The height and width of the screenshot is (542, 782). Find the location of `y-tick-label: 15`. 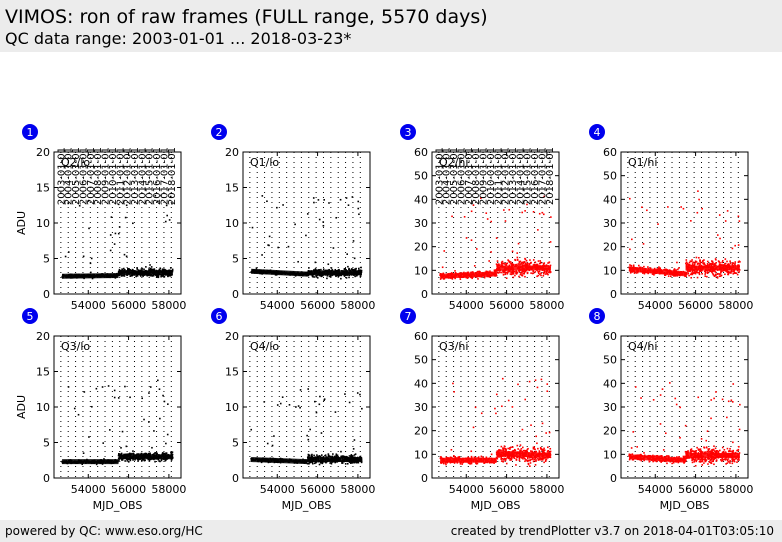

y-tick-label: 15 is located at coordinates (232, 188).